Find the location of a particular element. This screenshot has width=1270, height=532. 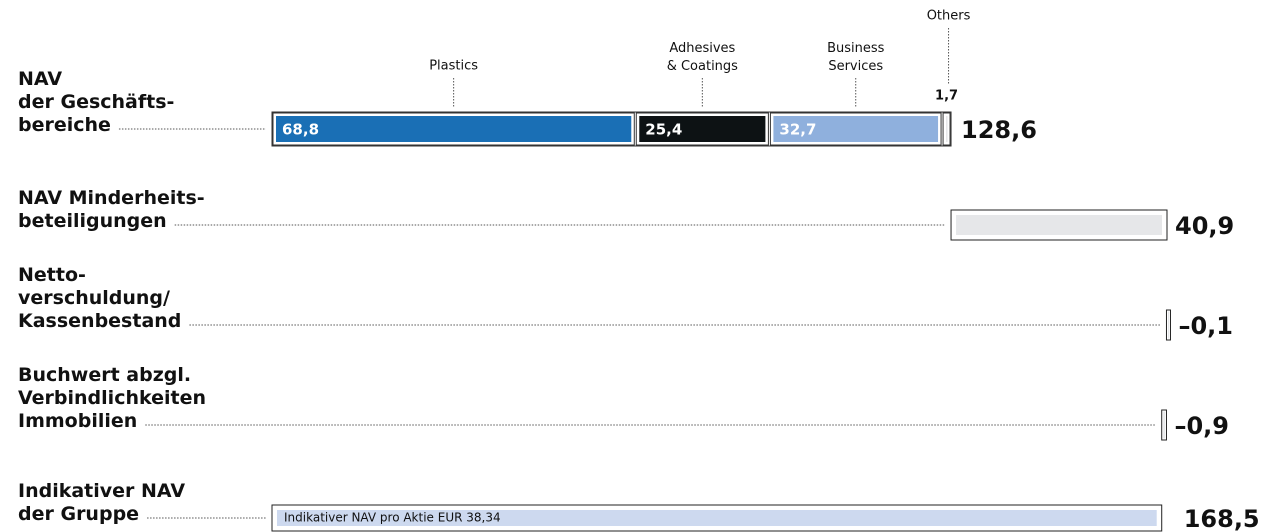

segment-name: Adhesives & Coatings is located at coordinates (702, 57).